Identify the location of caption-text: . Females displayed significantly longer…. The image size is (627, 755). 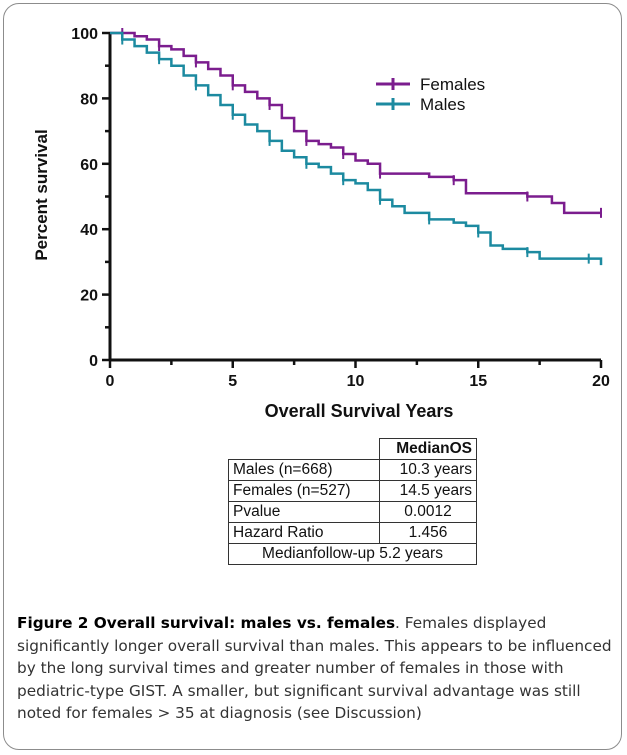
(314, 668).